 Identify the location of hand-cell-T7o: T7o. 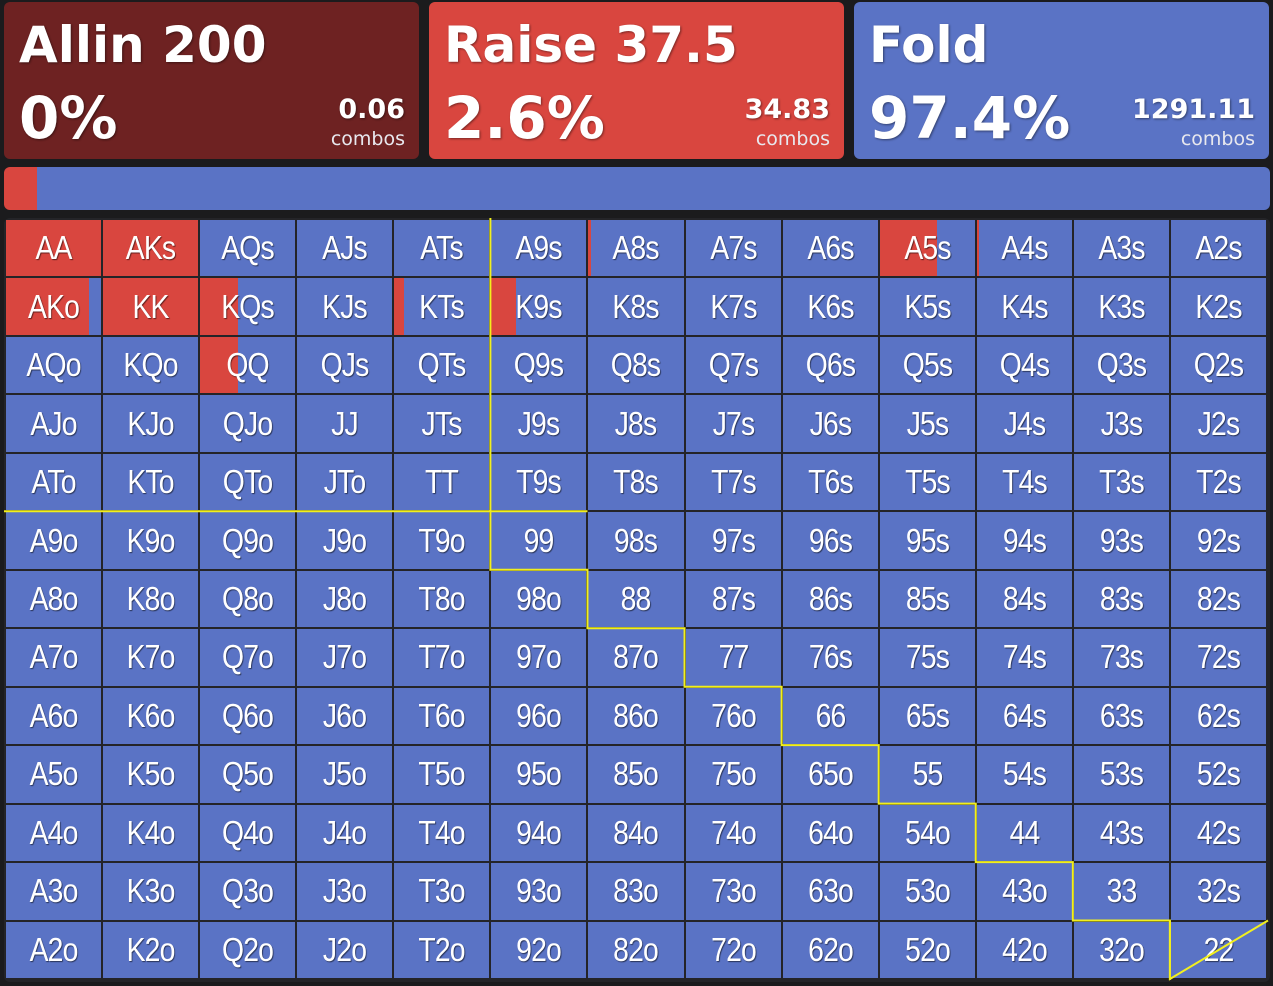
(442, 657).